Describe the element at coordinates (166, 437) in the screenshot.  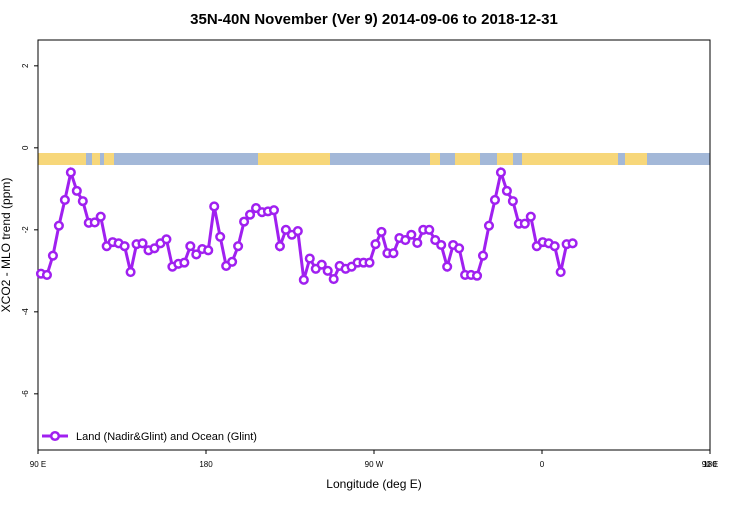
I see `legend-label: Land (Nadir&Glint) and Ocean (Glint)` at that location.